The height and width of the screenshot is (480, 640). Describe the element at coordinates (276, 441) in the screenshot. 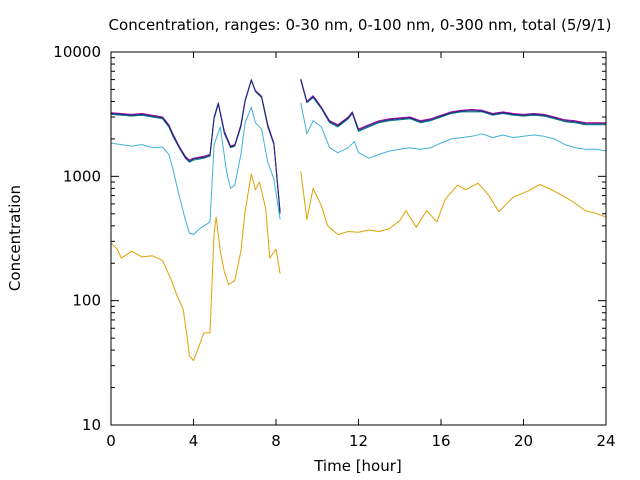

I see `x-tick-label: 8` at that location.